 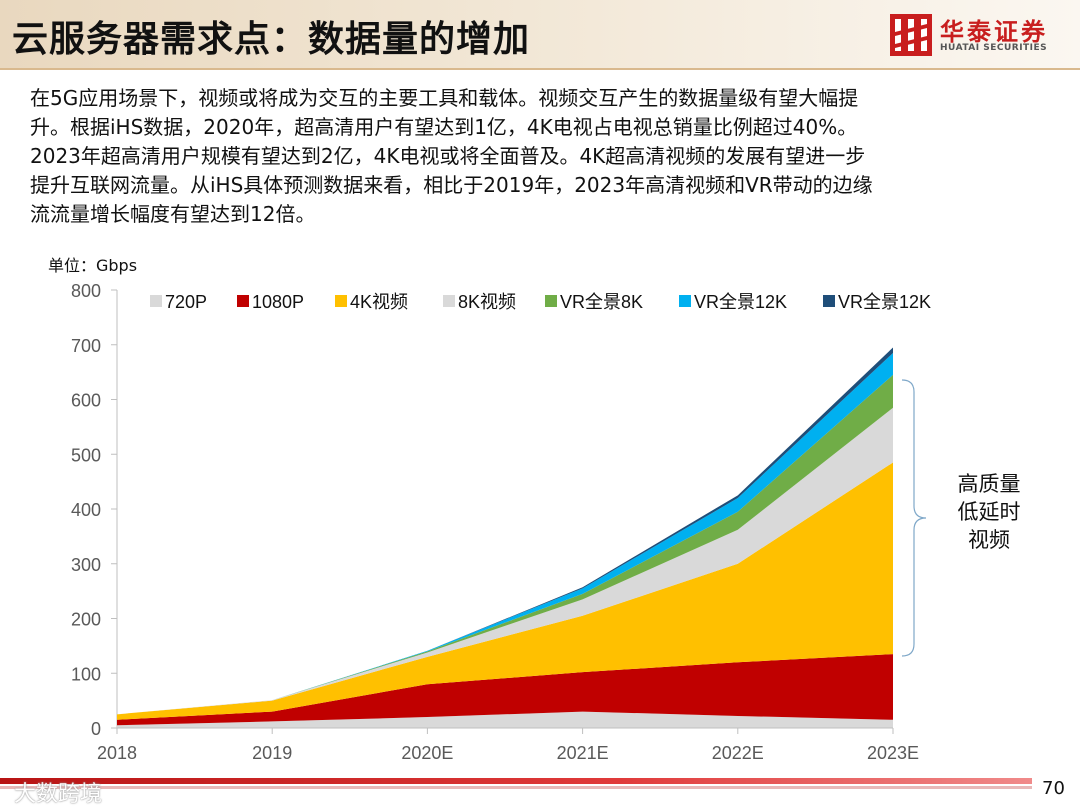 I want to click on watermark: 大数跨境, so click(x=58, y=794).